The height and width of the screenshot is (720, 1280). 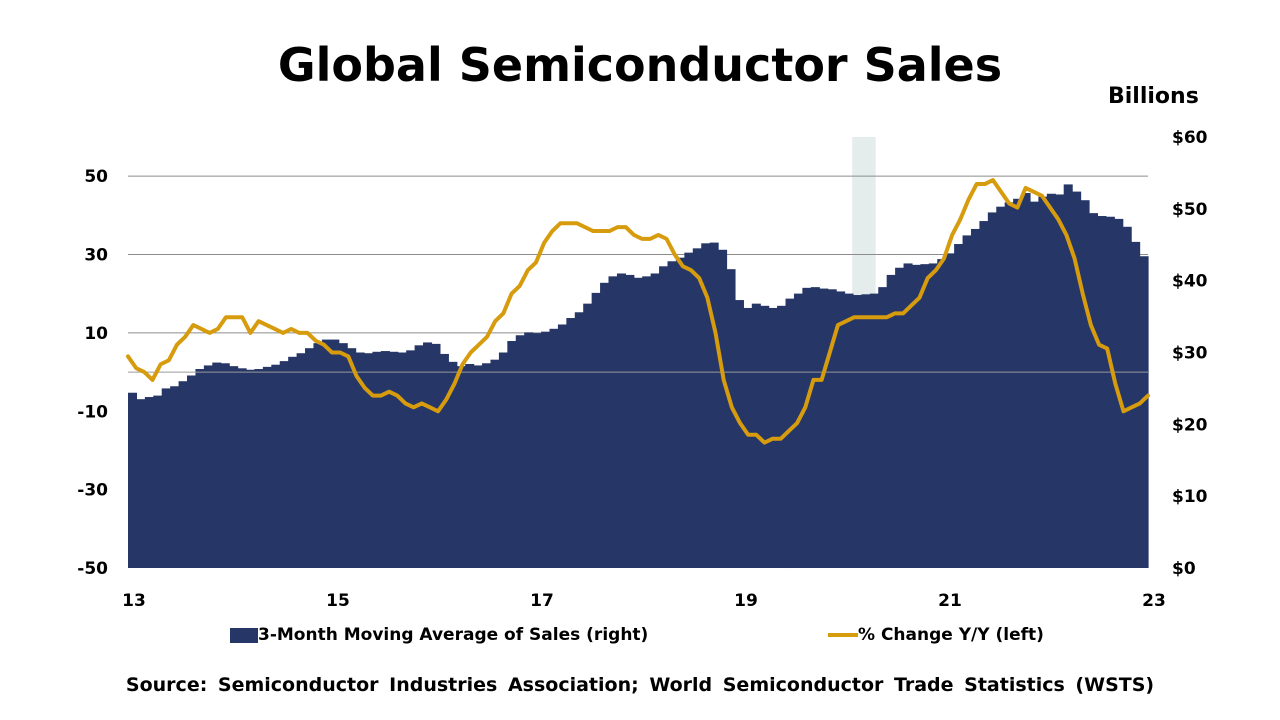 What do you see at coordinates (96, 256) in the screenshot?
I see `left-axis-tick-label: 30` at bounding box center [96, 256].